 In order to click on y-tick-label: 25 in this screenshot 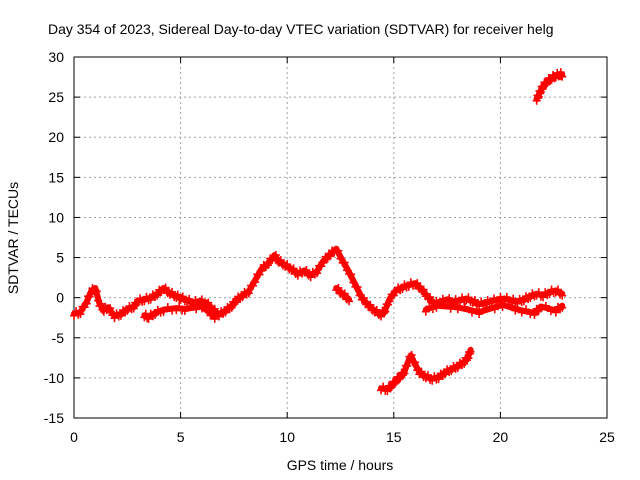, I will do `click(56, 97)`.